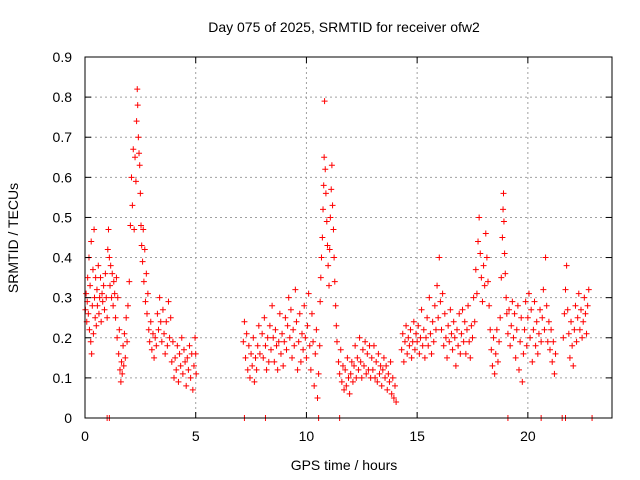 The height and width of the screenshot is (480, 640). What do you see at coordinates (68, 418) in the screenshot?
I see `y-tick-label: 0` at bounding box center [68, 418].